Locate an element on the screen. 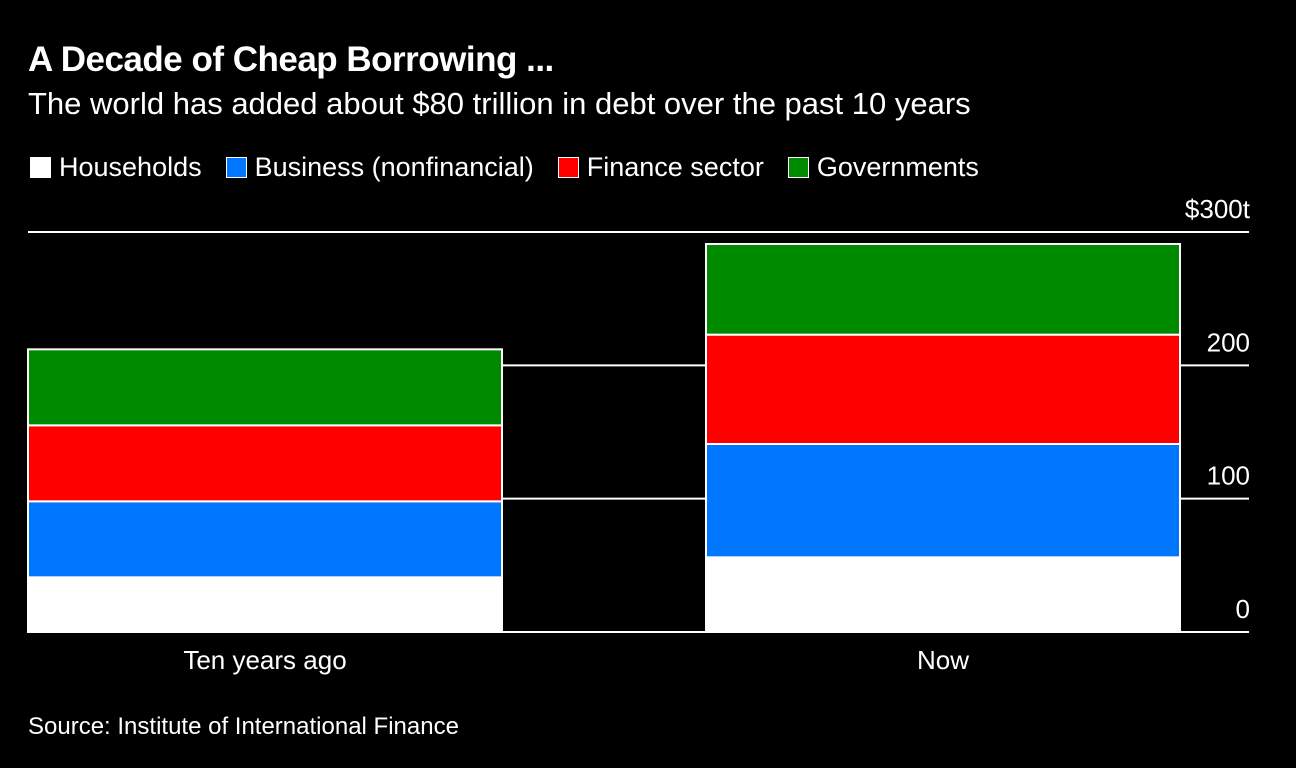 The image size is (1296, 768). legend-label-governments: Governments is located at coordinates (897, 167).